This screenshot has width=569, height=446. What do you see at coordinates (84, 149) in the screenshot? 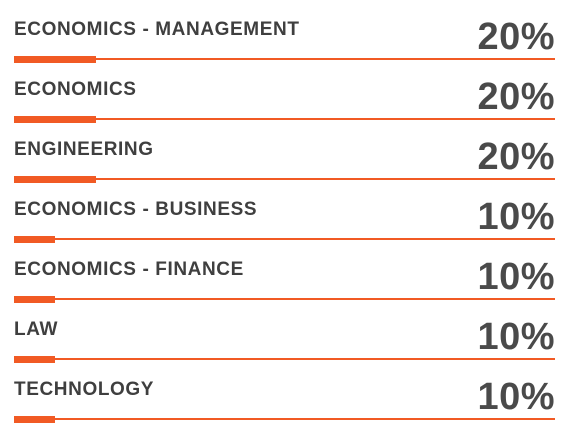
I see `category-label: ENGINEERING` at bounding box center [84, 149].